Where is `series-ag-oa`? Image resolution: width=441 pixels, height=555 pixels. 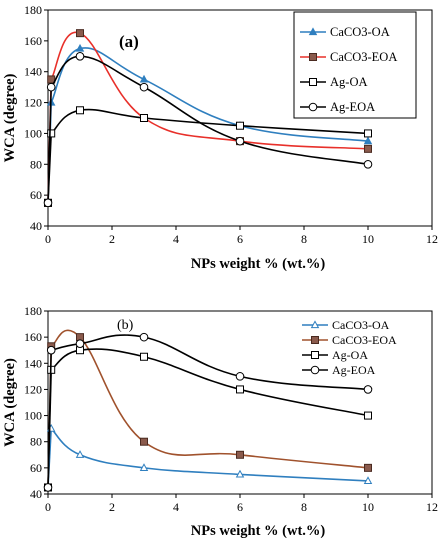
series-ag-oa is located at coordinates (208, 156).